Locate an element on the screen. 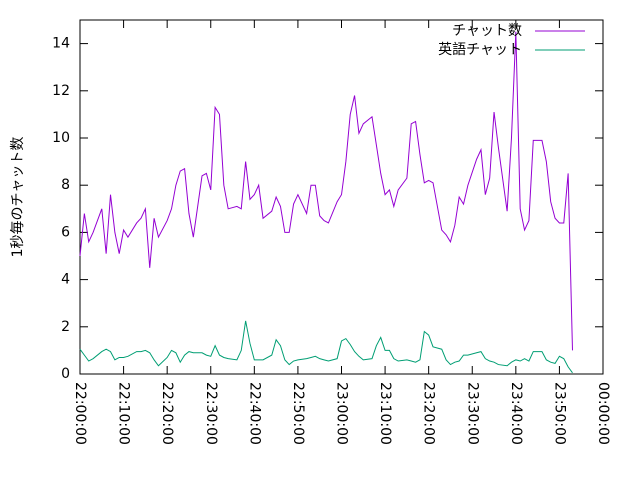 The width and height of the screenshot is (640, 480). x-tick-label: 22:40:00 is located at coordinates (254, 413).